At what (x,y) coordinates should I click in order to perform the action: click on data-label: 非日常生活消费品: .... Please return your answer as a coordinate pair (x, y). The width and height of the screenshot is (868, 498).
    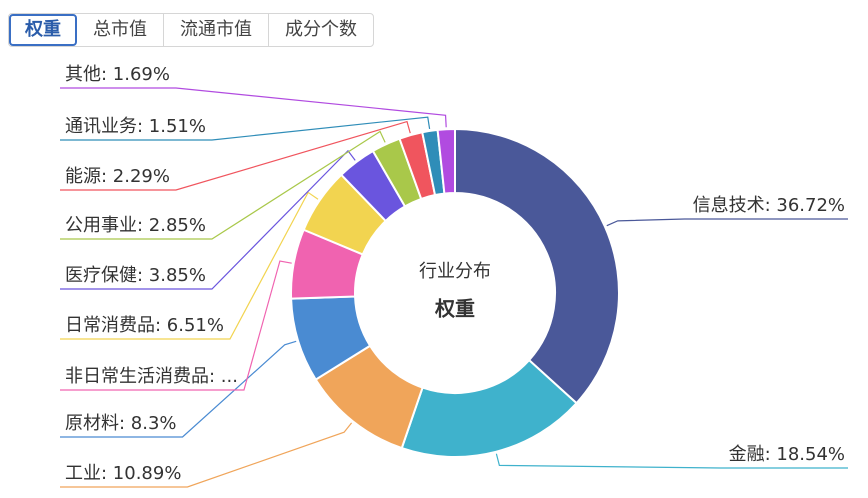
    Looking at the image, I should click on (151, 376).